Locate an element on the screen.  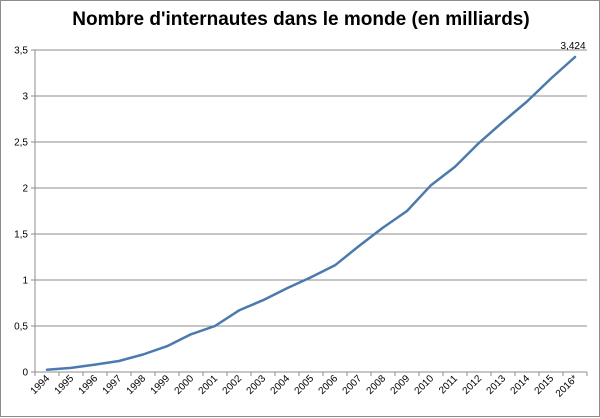
x-tick-label: 1998 is located at coordinates (137, 385).